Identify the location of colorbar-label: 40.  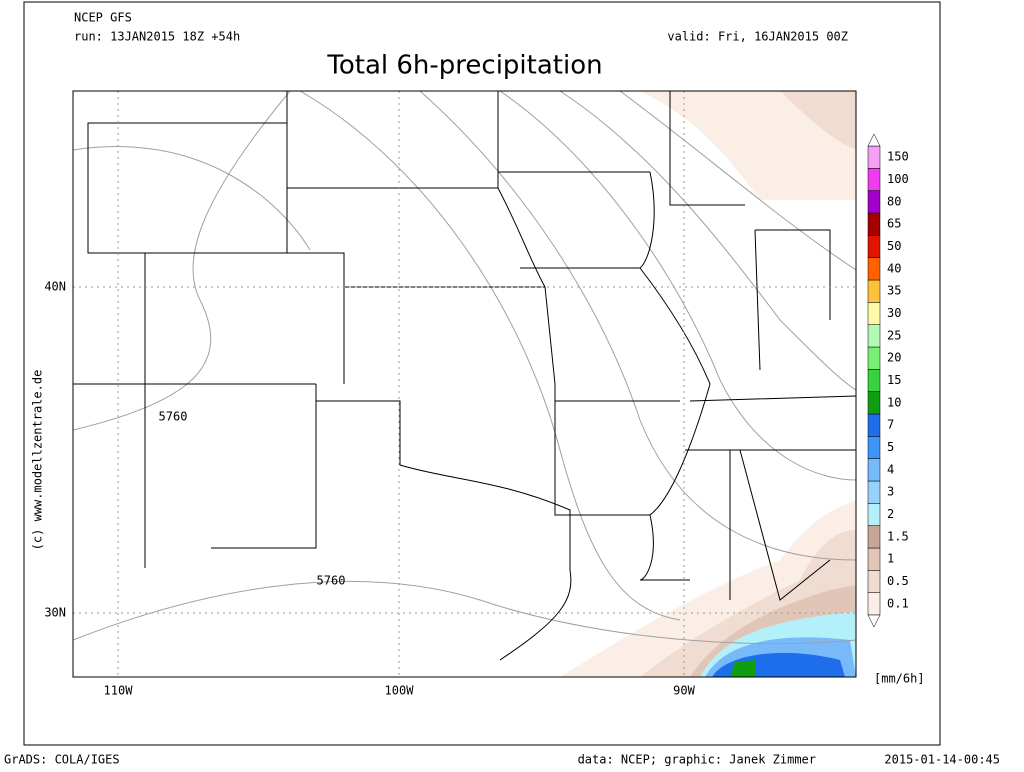
(894, 268).